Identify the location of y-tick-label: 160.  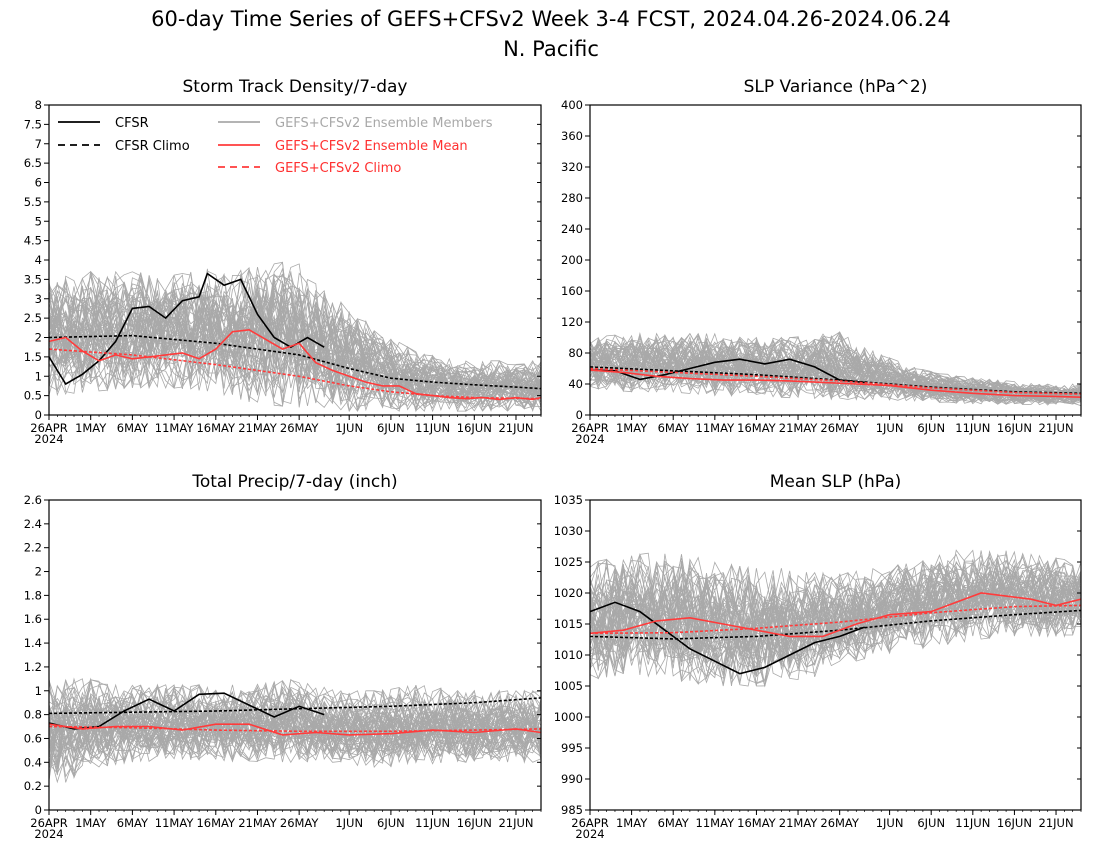
(572, 291).